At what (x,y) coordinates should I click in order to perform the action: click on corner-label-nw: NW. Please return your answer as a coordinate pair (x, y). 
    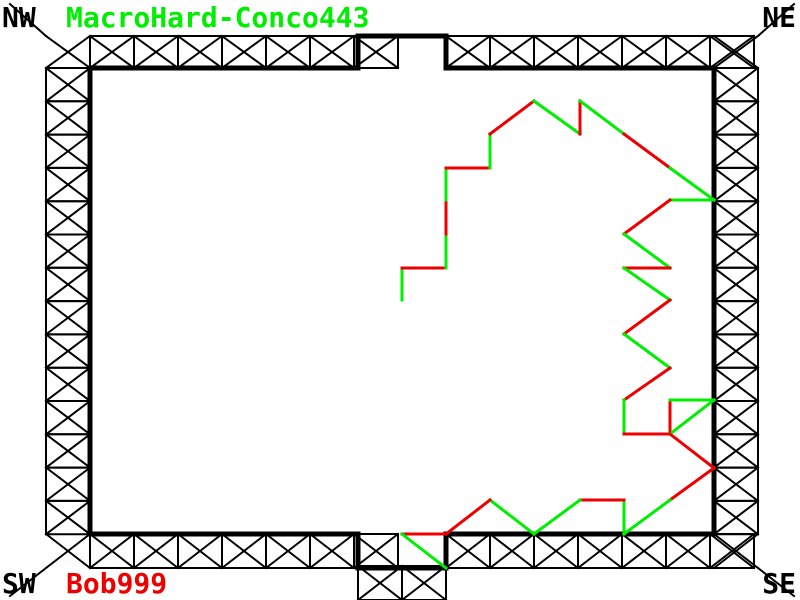
    Looking at the image, I should click on (19, 17).